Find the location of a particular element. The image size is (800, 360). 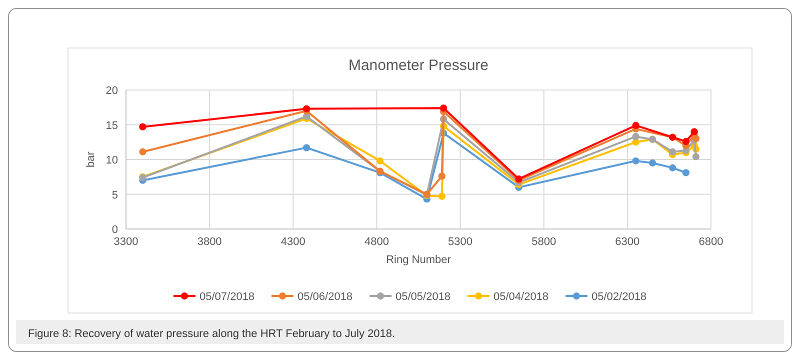

x-tick-label: 5800 is located at coordinates (544, 242).